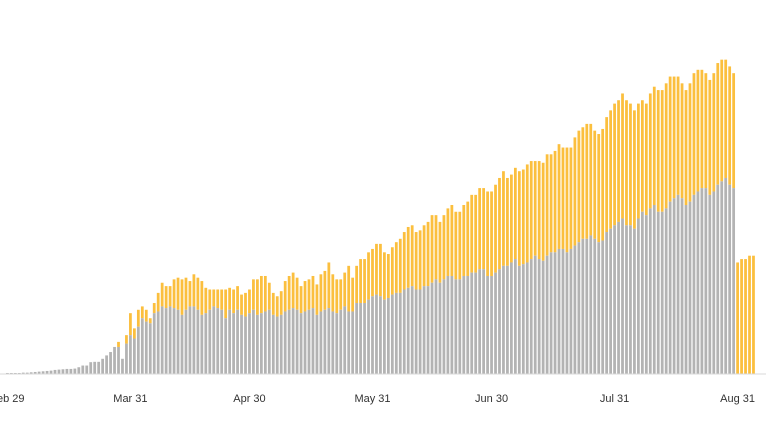 This screenshot has height=427, width=782. I want to click on x-tick-label: Jun 30, so click(491, 399).